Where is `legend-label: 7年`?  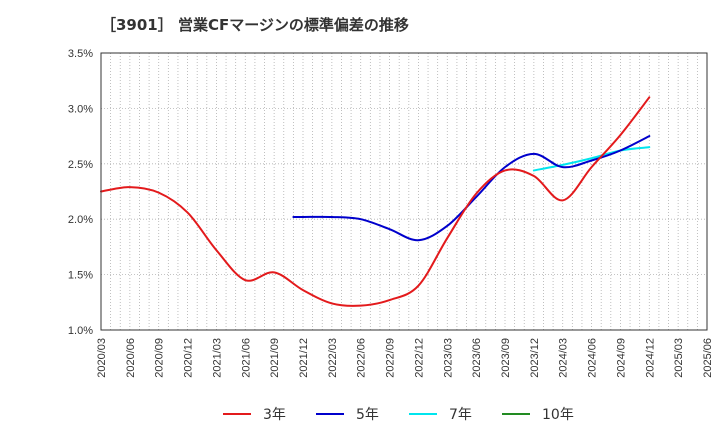
legend-label: 7年 is located at coordinates (460, 415).